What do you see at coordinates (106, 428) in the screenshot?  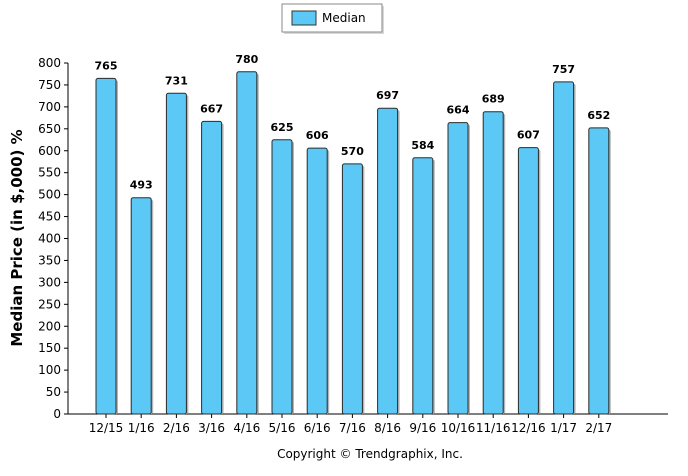 I see `x-tick-label: 12/15` at bounding box center [106, 428].